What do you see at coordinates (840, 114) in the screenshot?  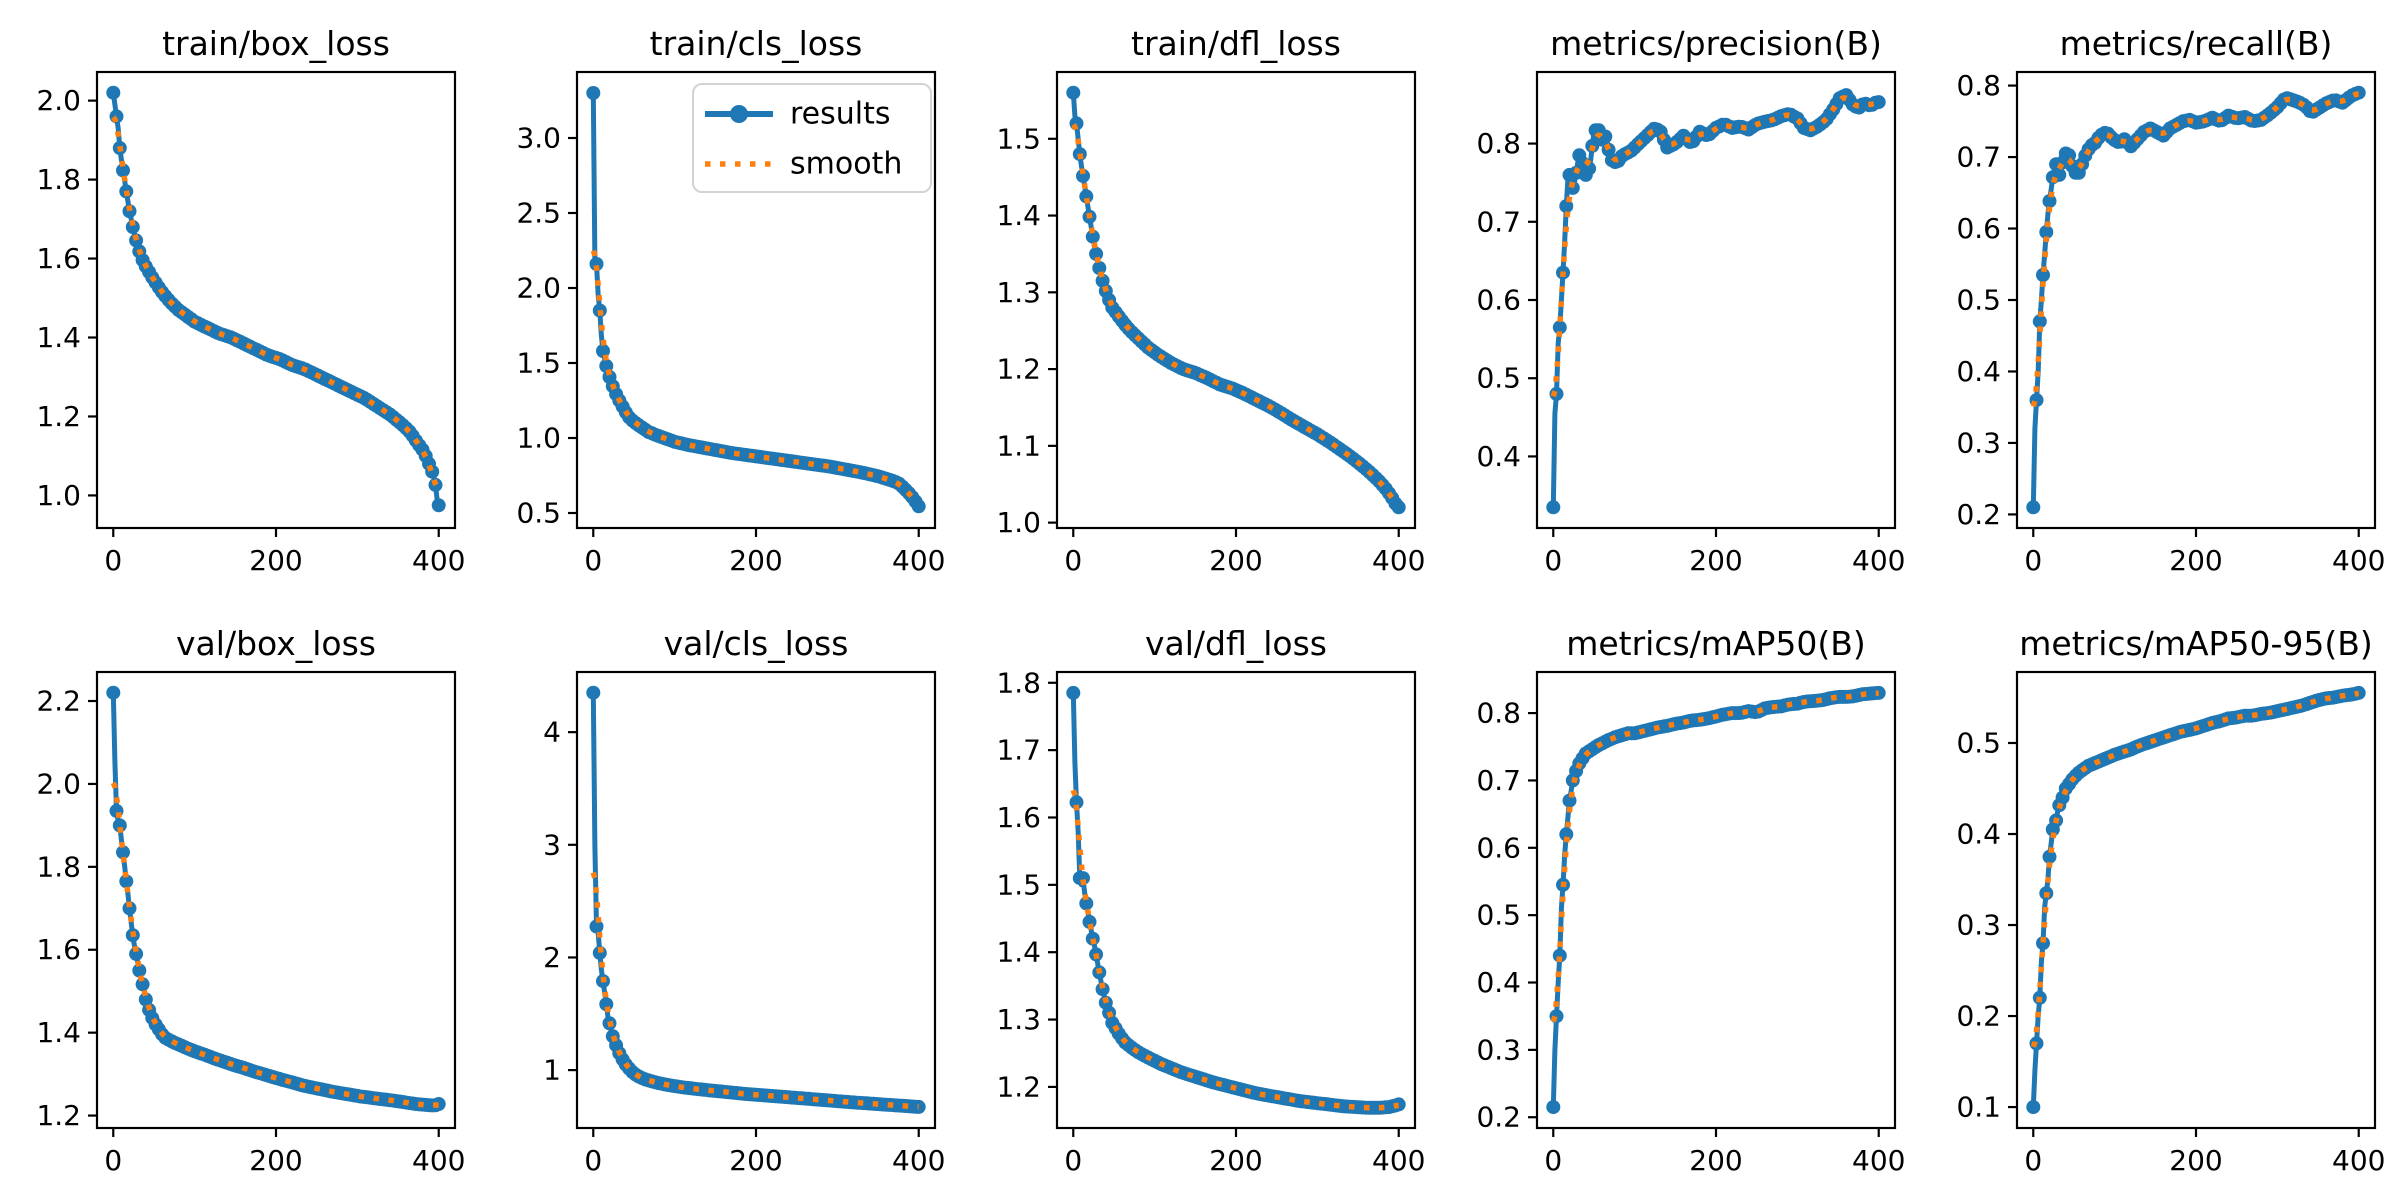 I see `legend-results-label: results` at bounding box center [840, 114].